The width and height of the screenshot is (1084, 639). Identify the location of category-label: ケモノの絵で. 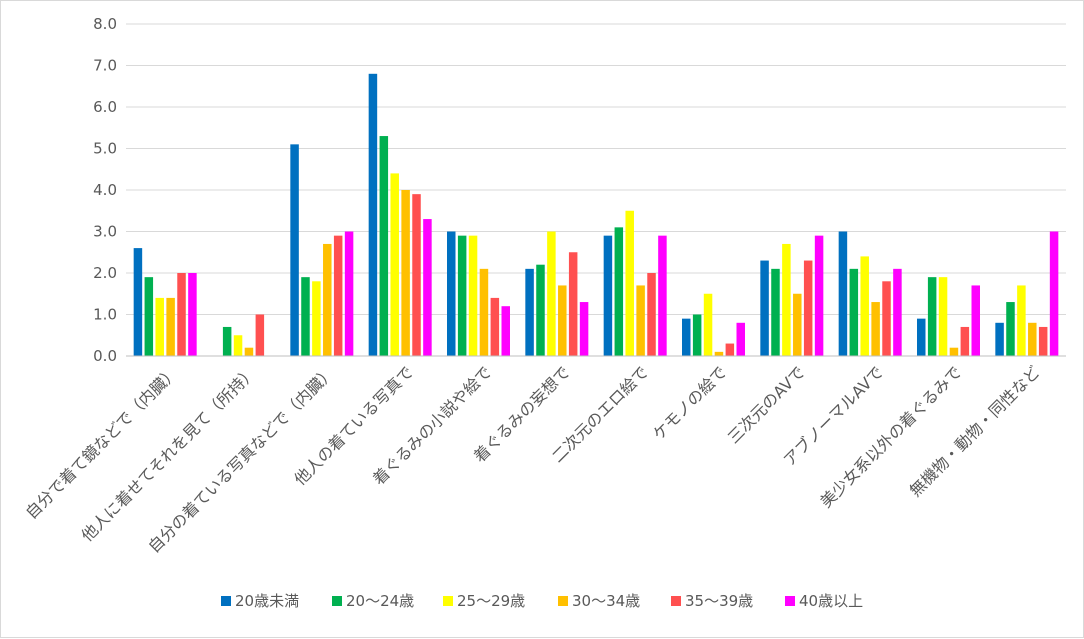
(689, 402).